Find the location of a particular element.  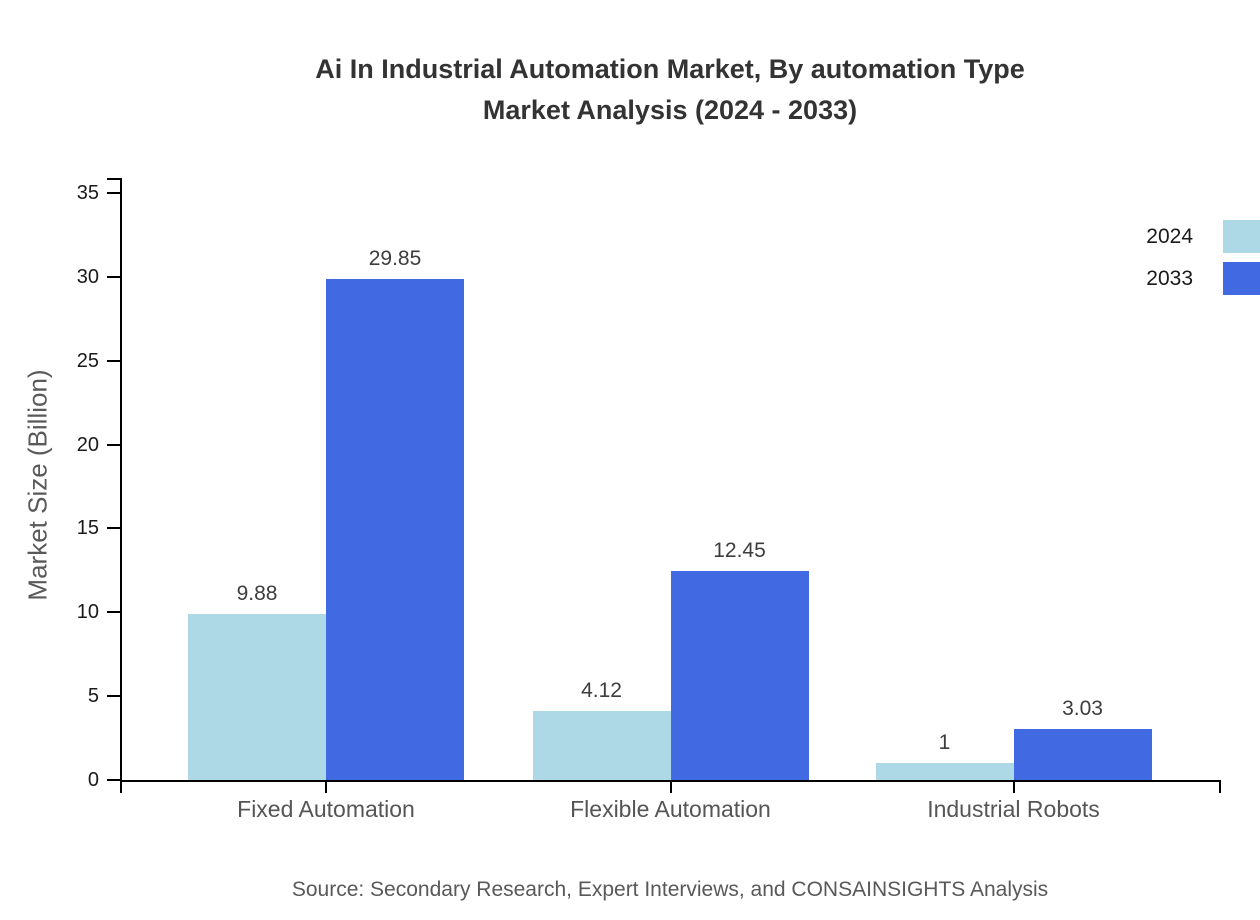

category-label: Industrial Robots is located at coordinates (1013, 809).